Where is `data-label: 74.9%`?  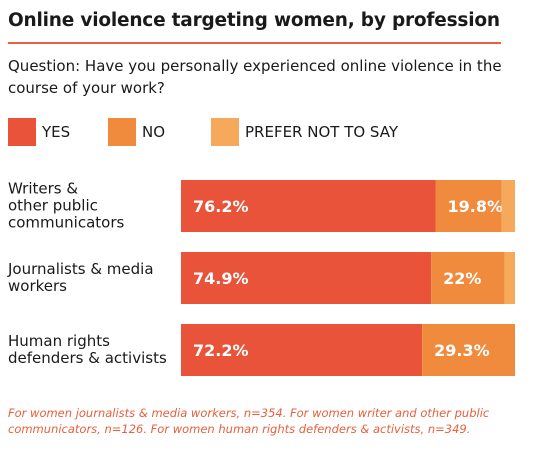 data-label: 74.9% is located at coordinates (221, 278).